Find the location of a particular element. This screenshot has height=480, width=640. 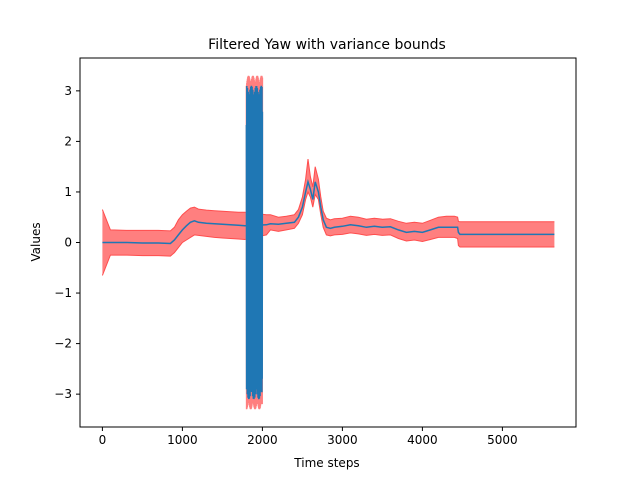

x-axis-label: Time steps is located at coordinates (326, 463).